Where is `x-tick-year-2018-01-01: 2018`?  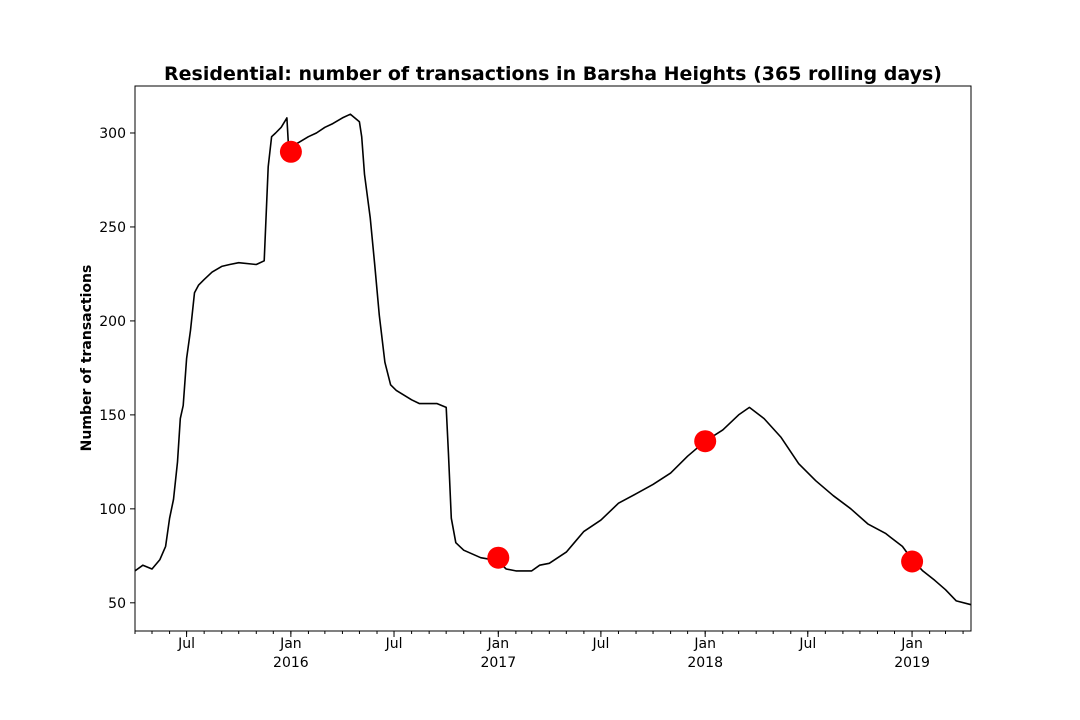 x-tick-year-2018-01-01: 2018 is located at coordinates (705, 663).